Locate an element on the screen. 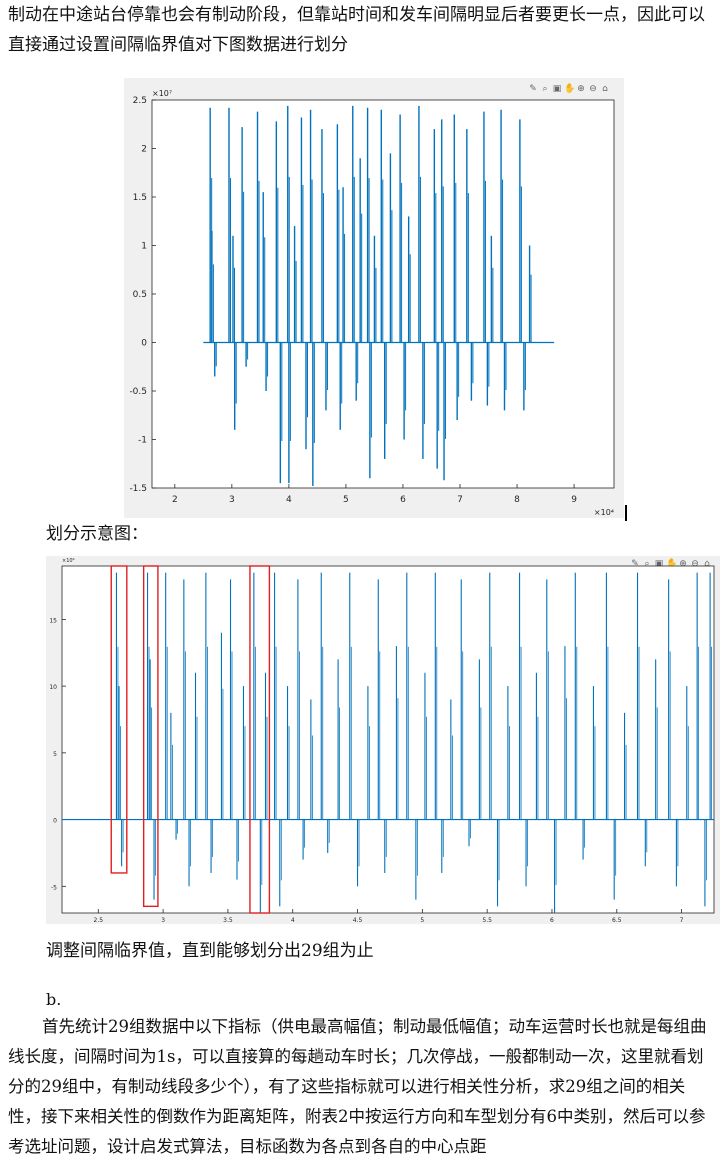 The height and width of the screenshot is (1162, 721). x-tick-label: 9 is located at coordinates (574, 500).